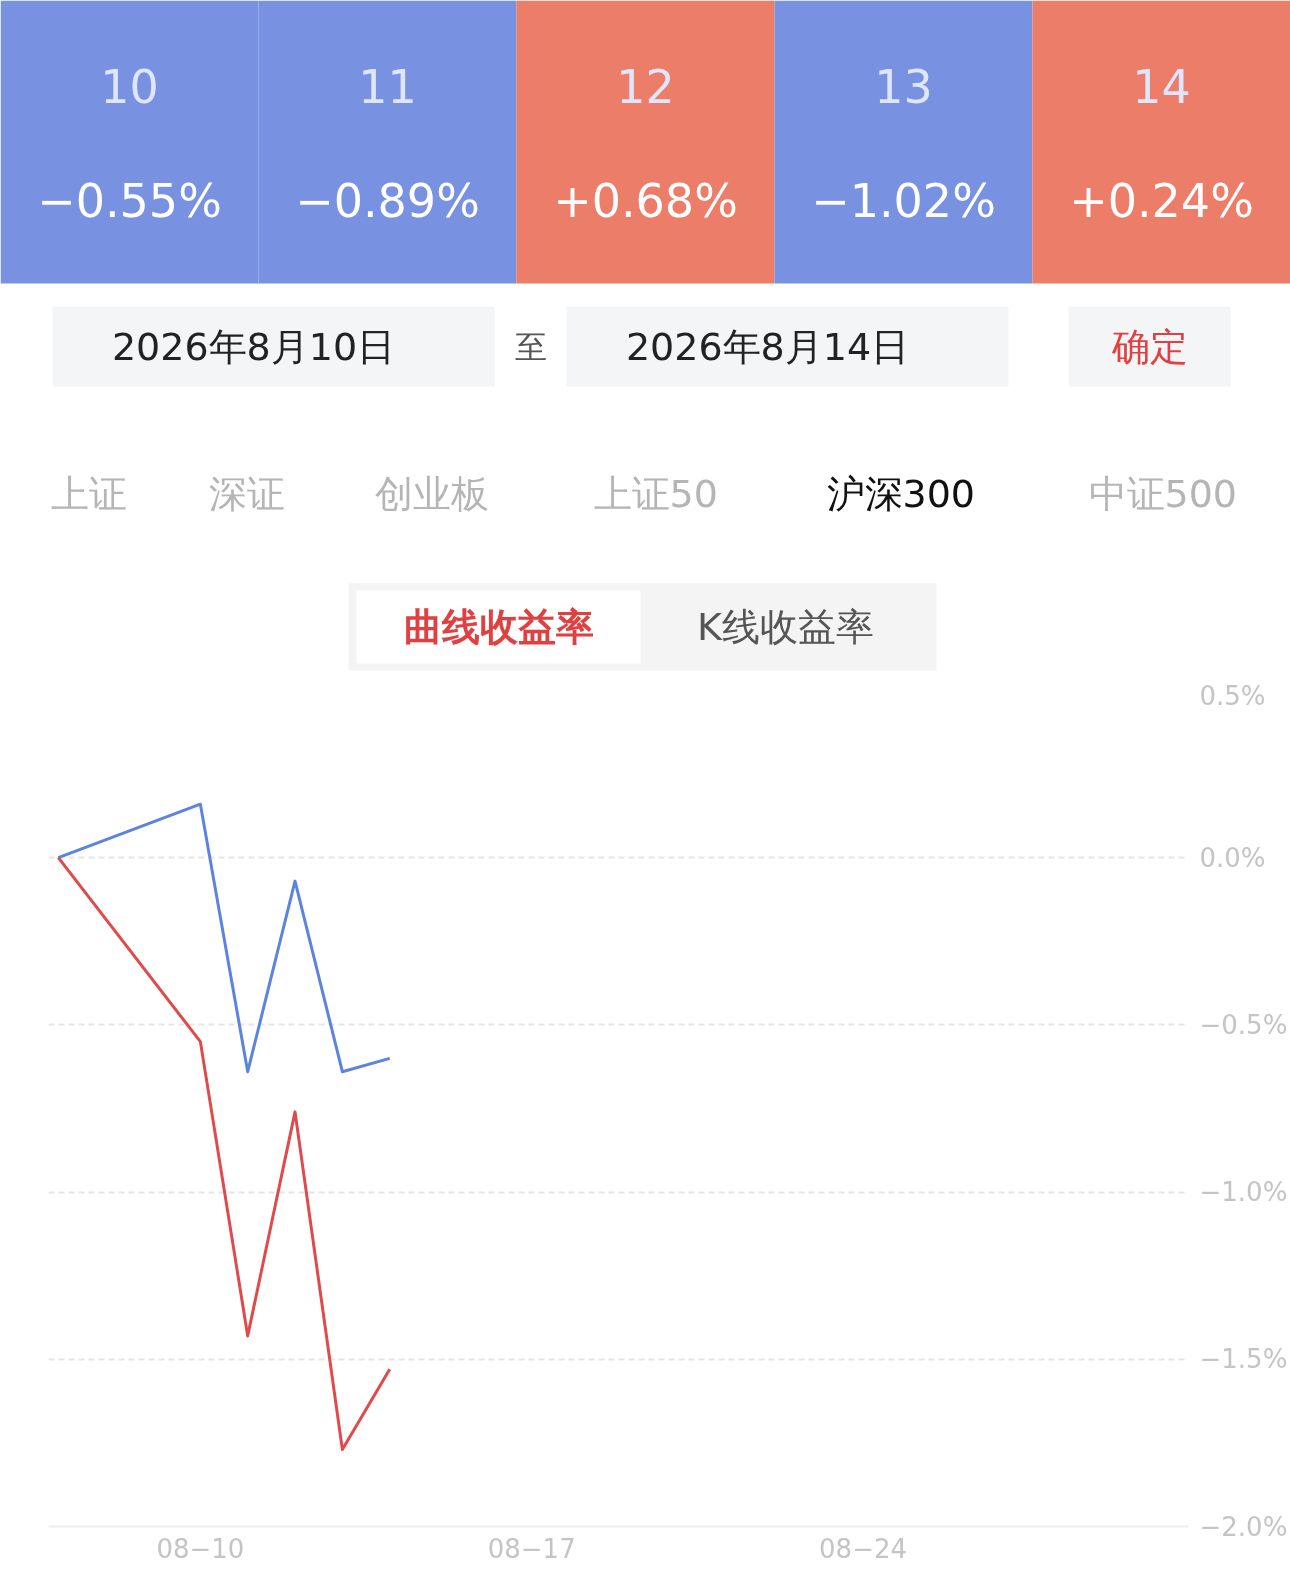 The image size is (1290, 1577). Describe the element at coordinates (530, 346) in the screenshot. I see `text: 至` at that location.